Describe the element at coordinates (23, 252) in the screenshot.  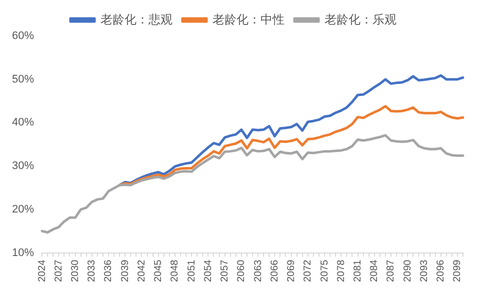
I see `y-tick-label: 10%` at that location.